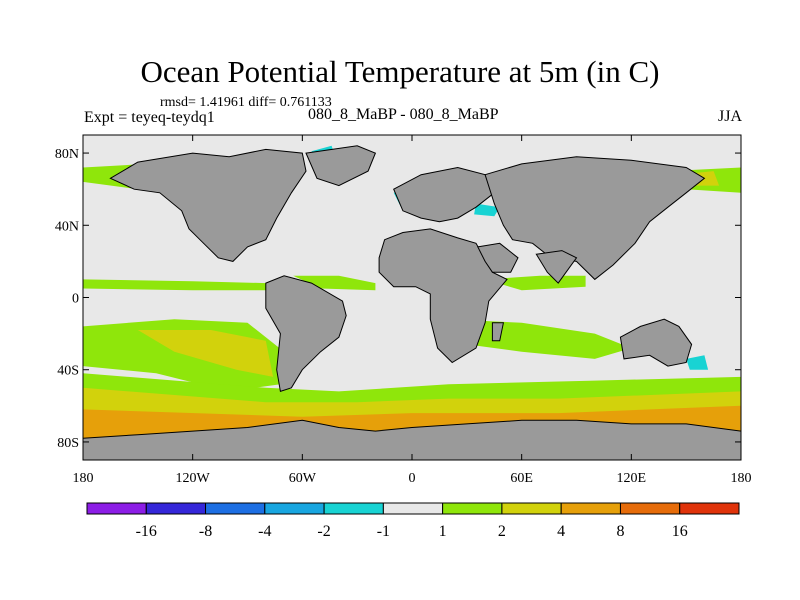 The height and width of the screenshot is (600, 800). Describe the element at coordinates (620, 531) in the screenshot. I see `colorbar-label: 8` at that location.